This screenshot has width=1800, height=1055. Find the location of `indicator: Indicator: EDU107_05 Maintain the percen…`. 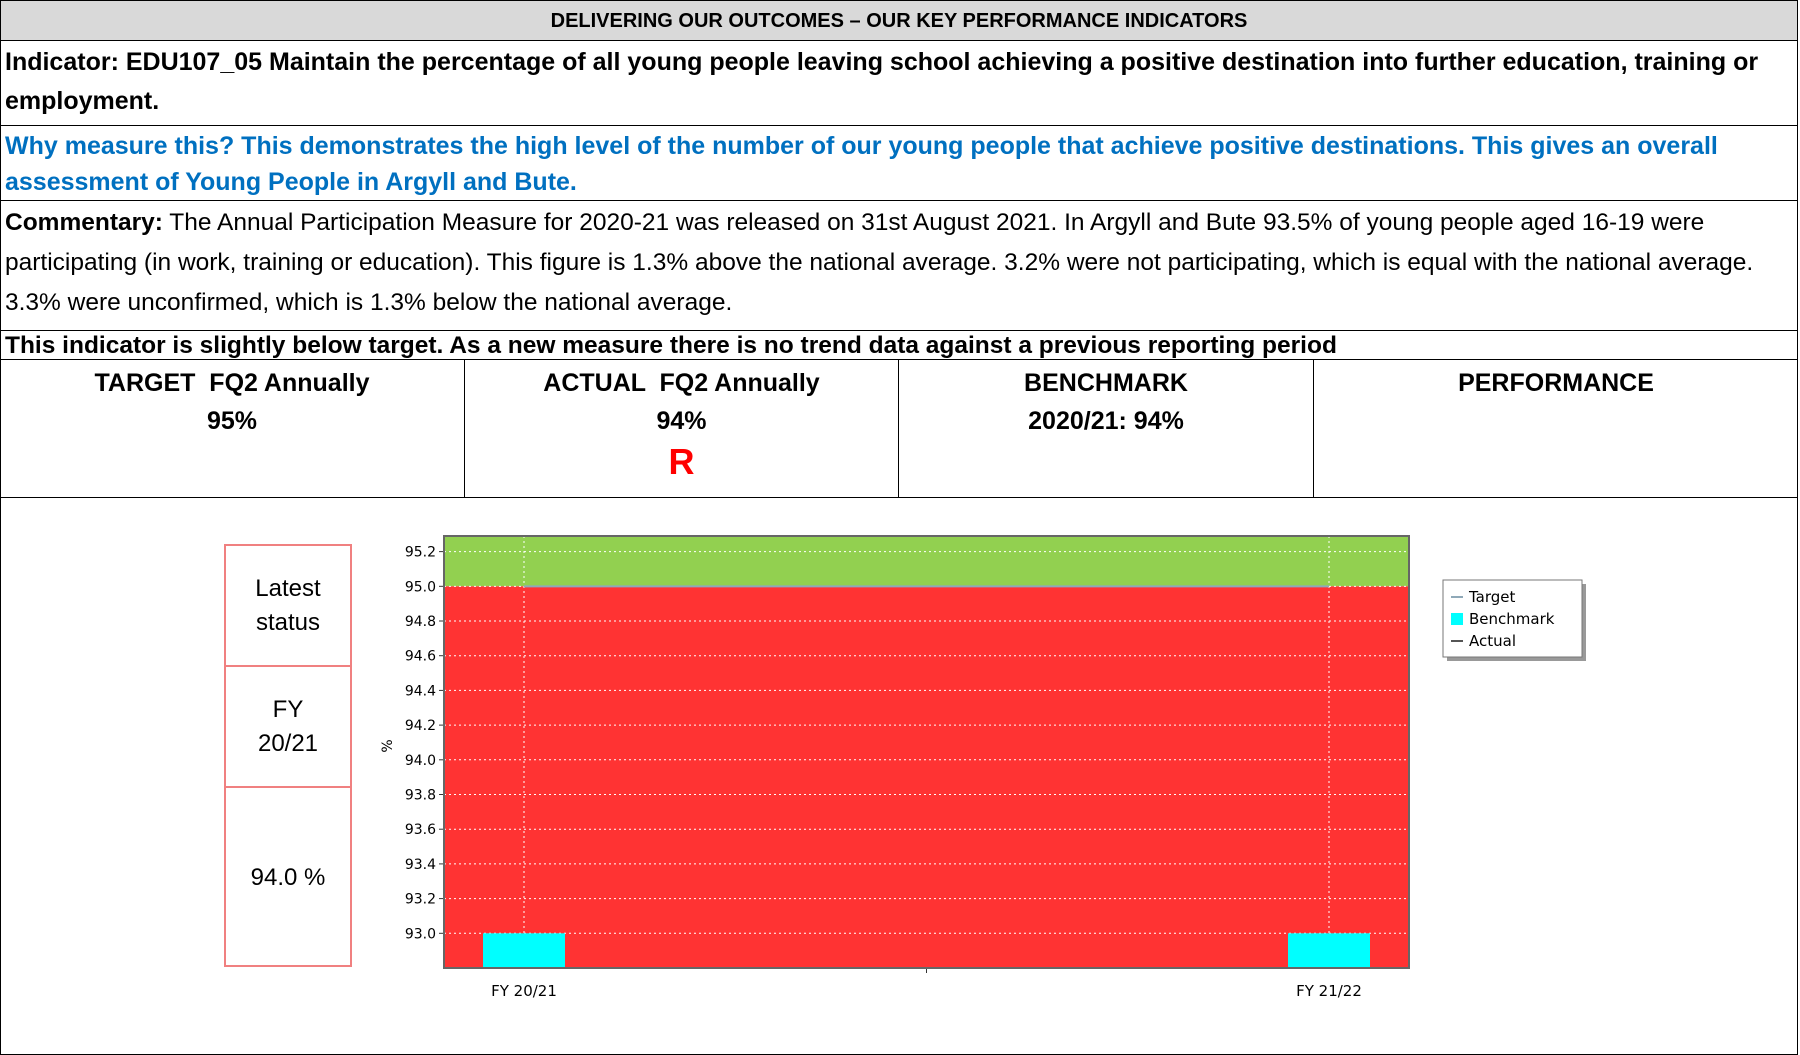

indicator: Indicator: EDU107_05 Maintain the percen… is located at coordinates (899, 83).